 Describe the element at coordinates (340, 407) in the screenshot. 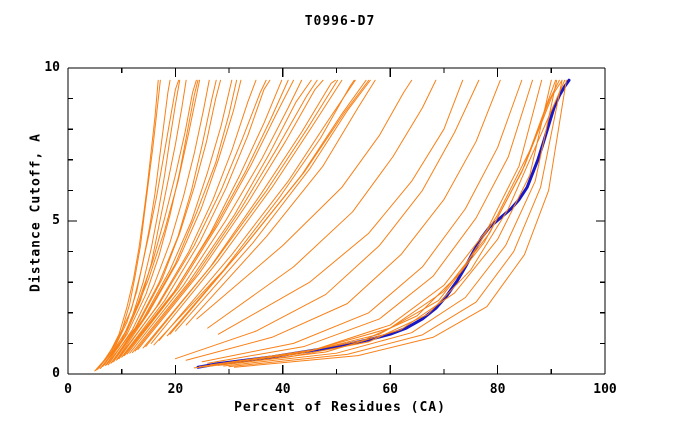

I see `x-axis-label: Percent of Residues (CA)` at that location.